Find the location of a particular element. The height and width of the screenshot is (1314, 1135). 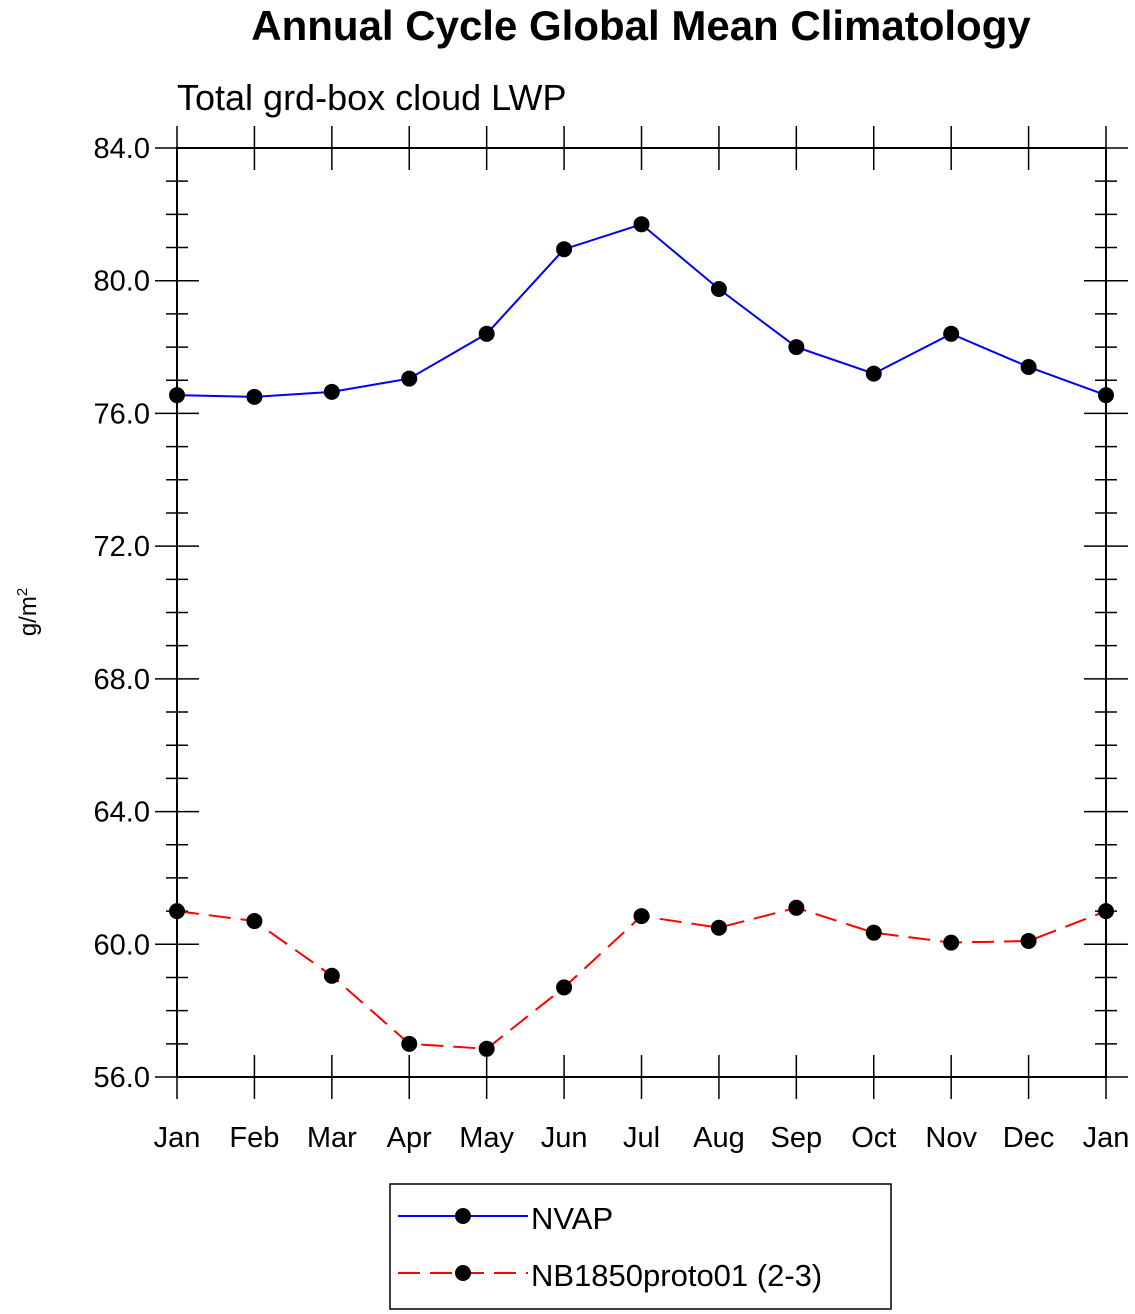

y-axis-label-unit: g/m is located at coordinates (28, 616).